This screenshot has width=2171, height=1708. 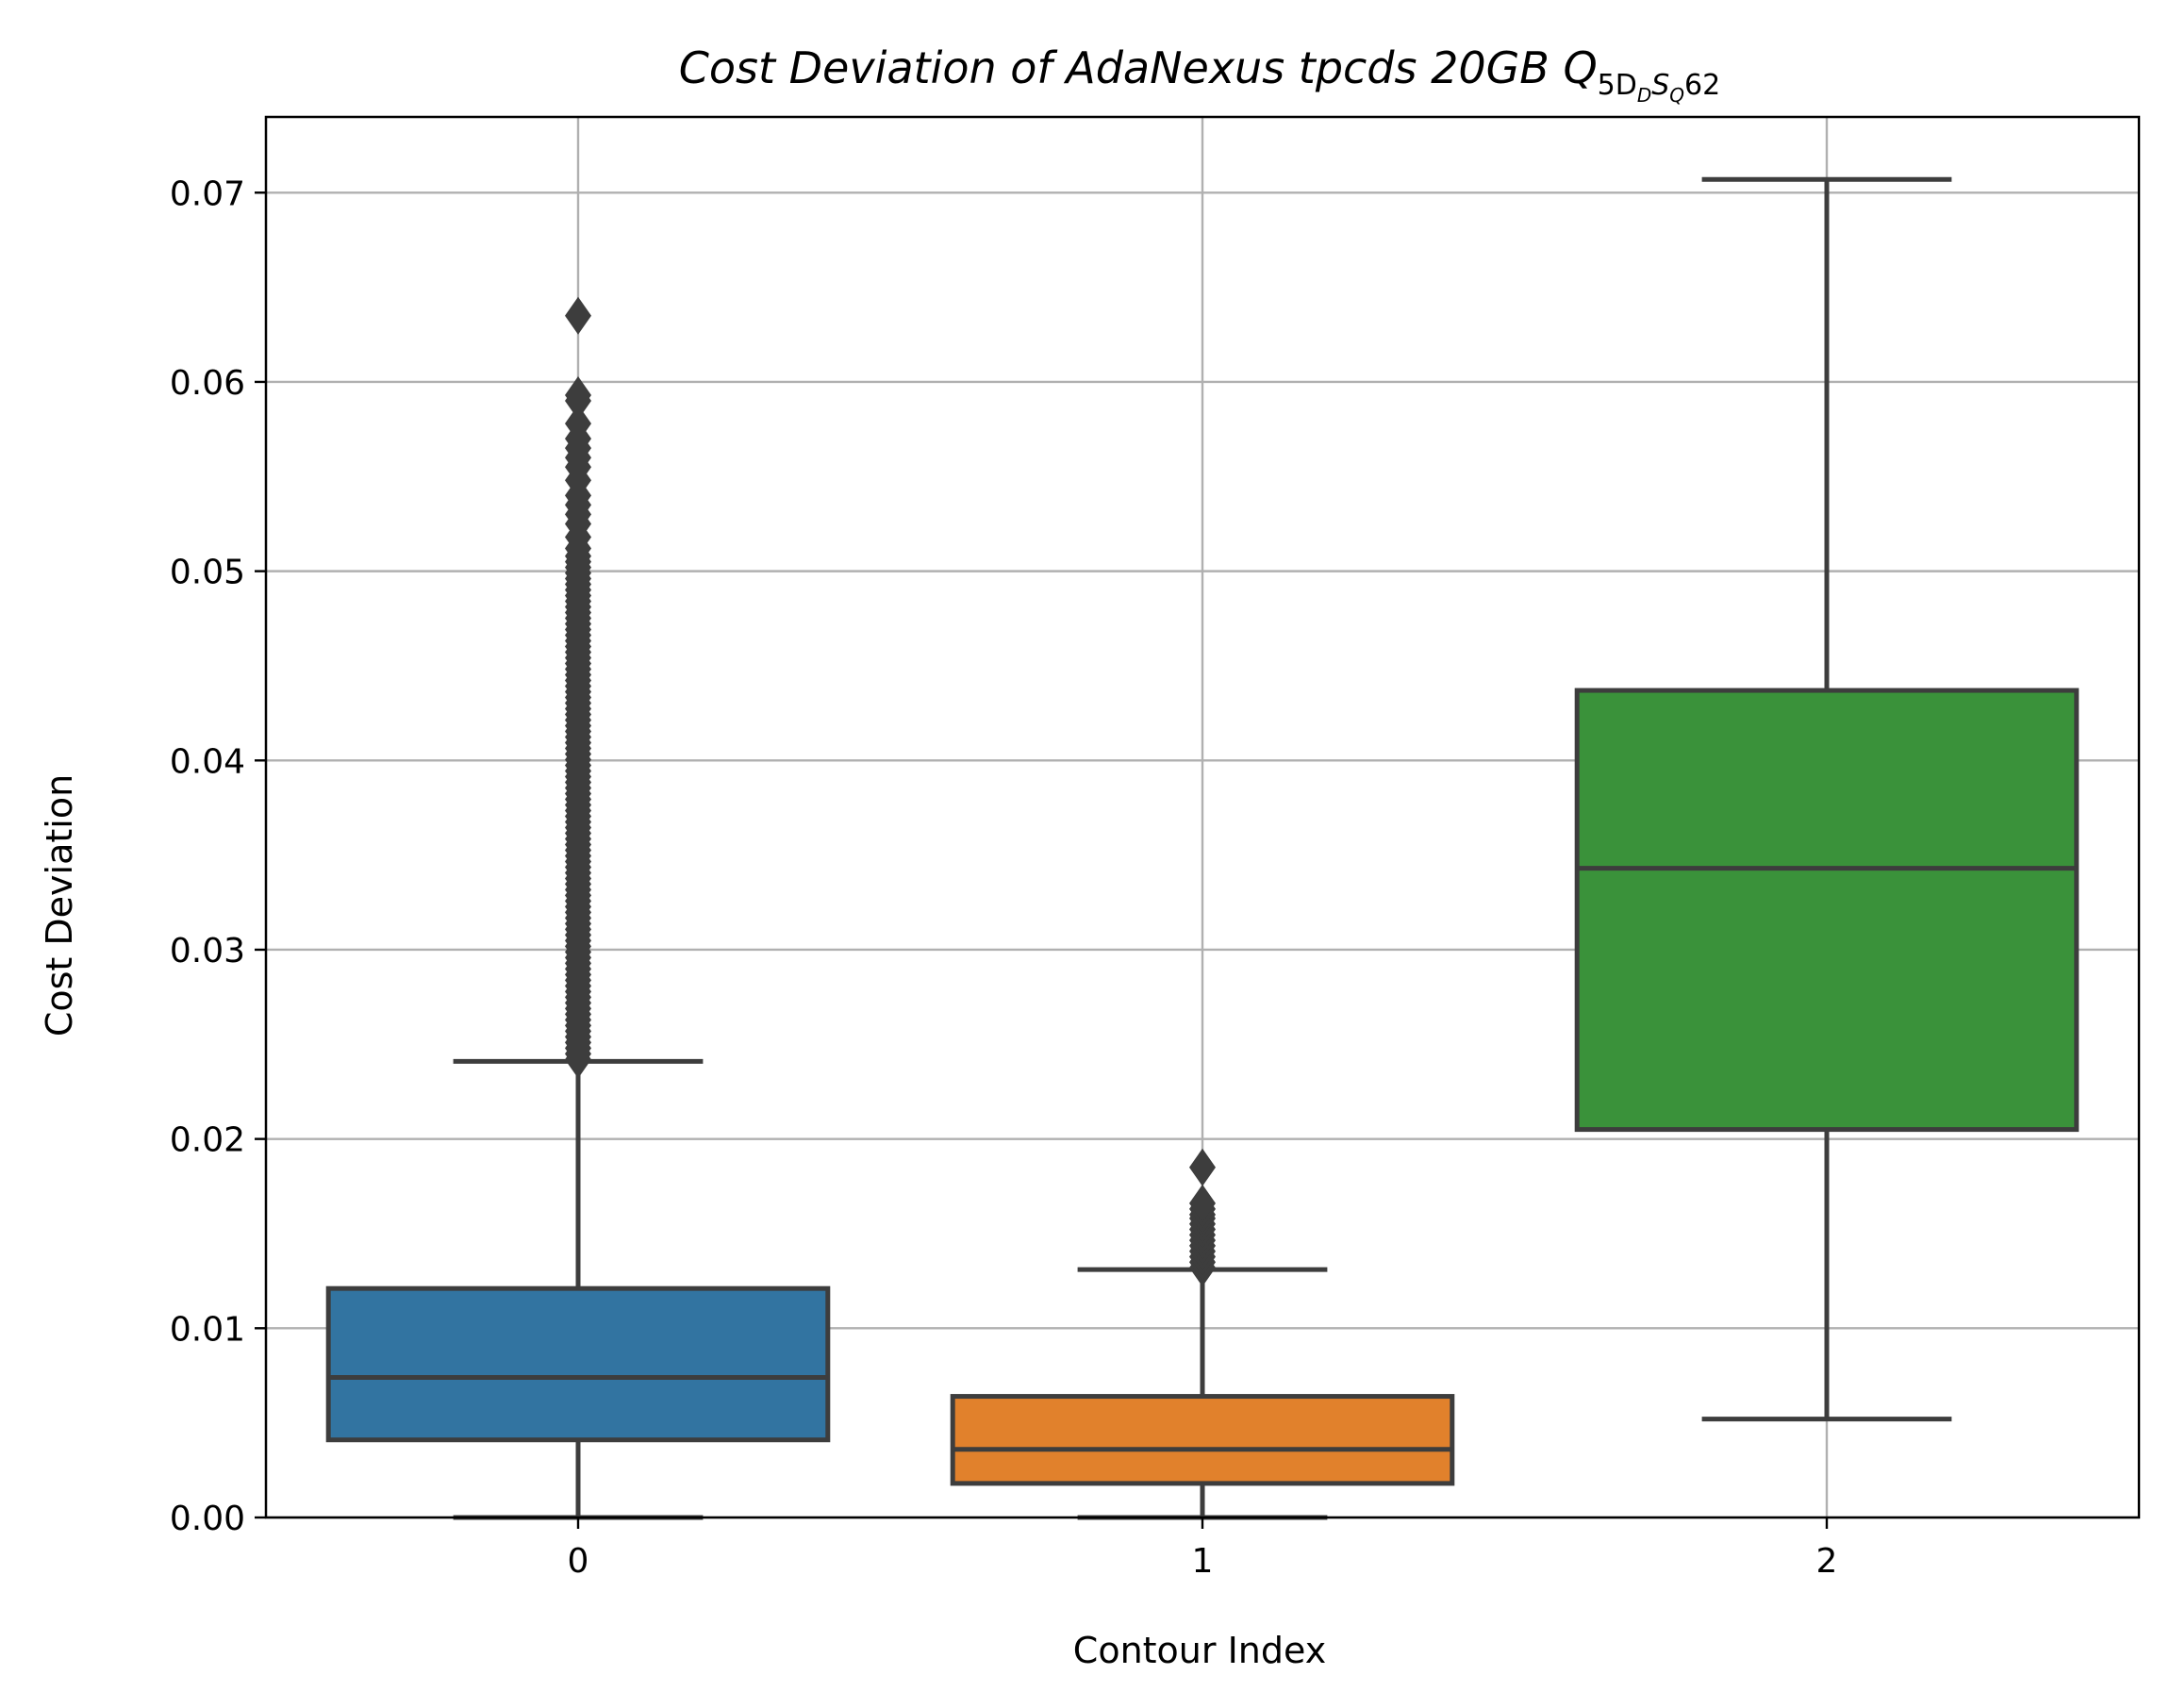 I want to click on y-tick-label-2: 0.02, so click(x=207, y=1140).